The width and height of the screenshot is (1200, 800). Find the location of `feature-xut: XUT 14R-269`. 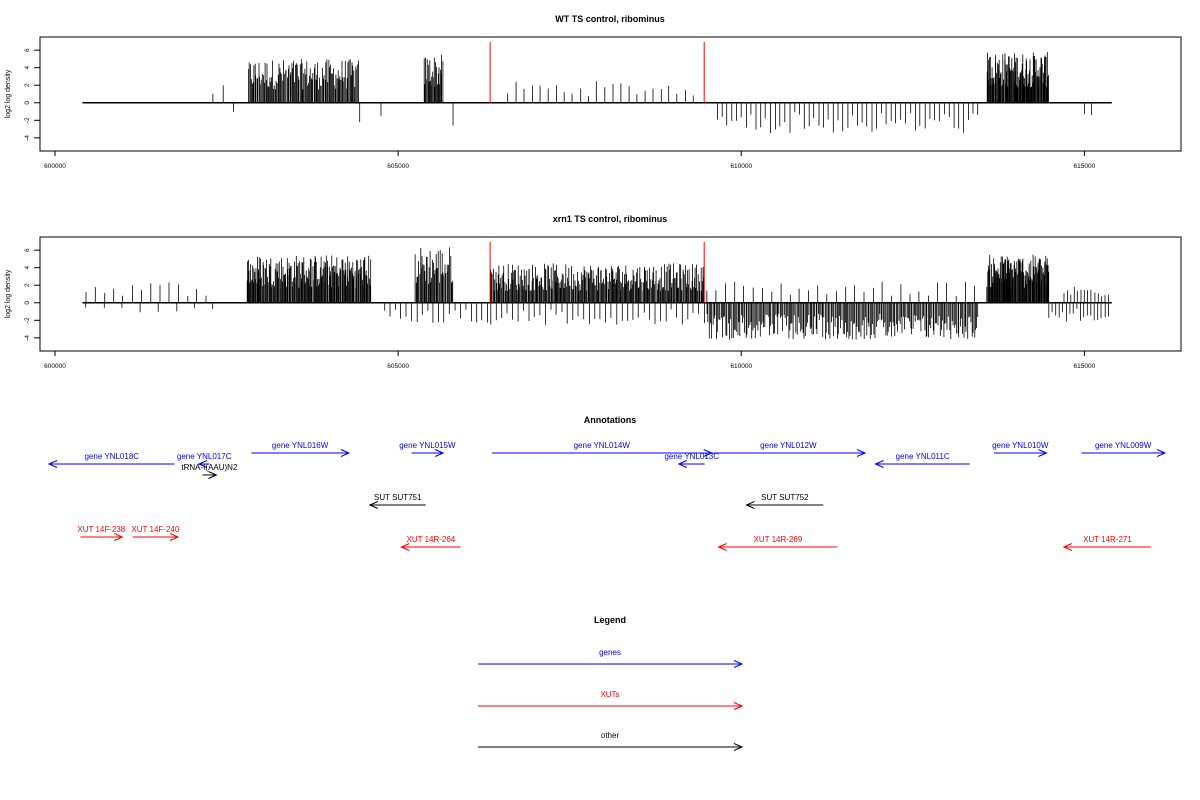

feature-xut: XUT 14R-269 is located at coordinates (777, 543).